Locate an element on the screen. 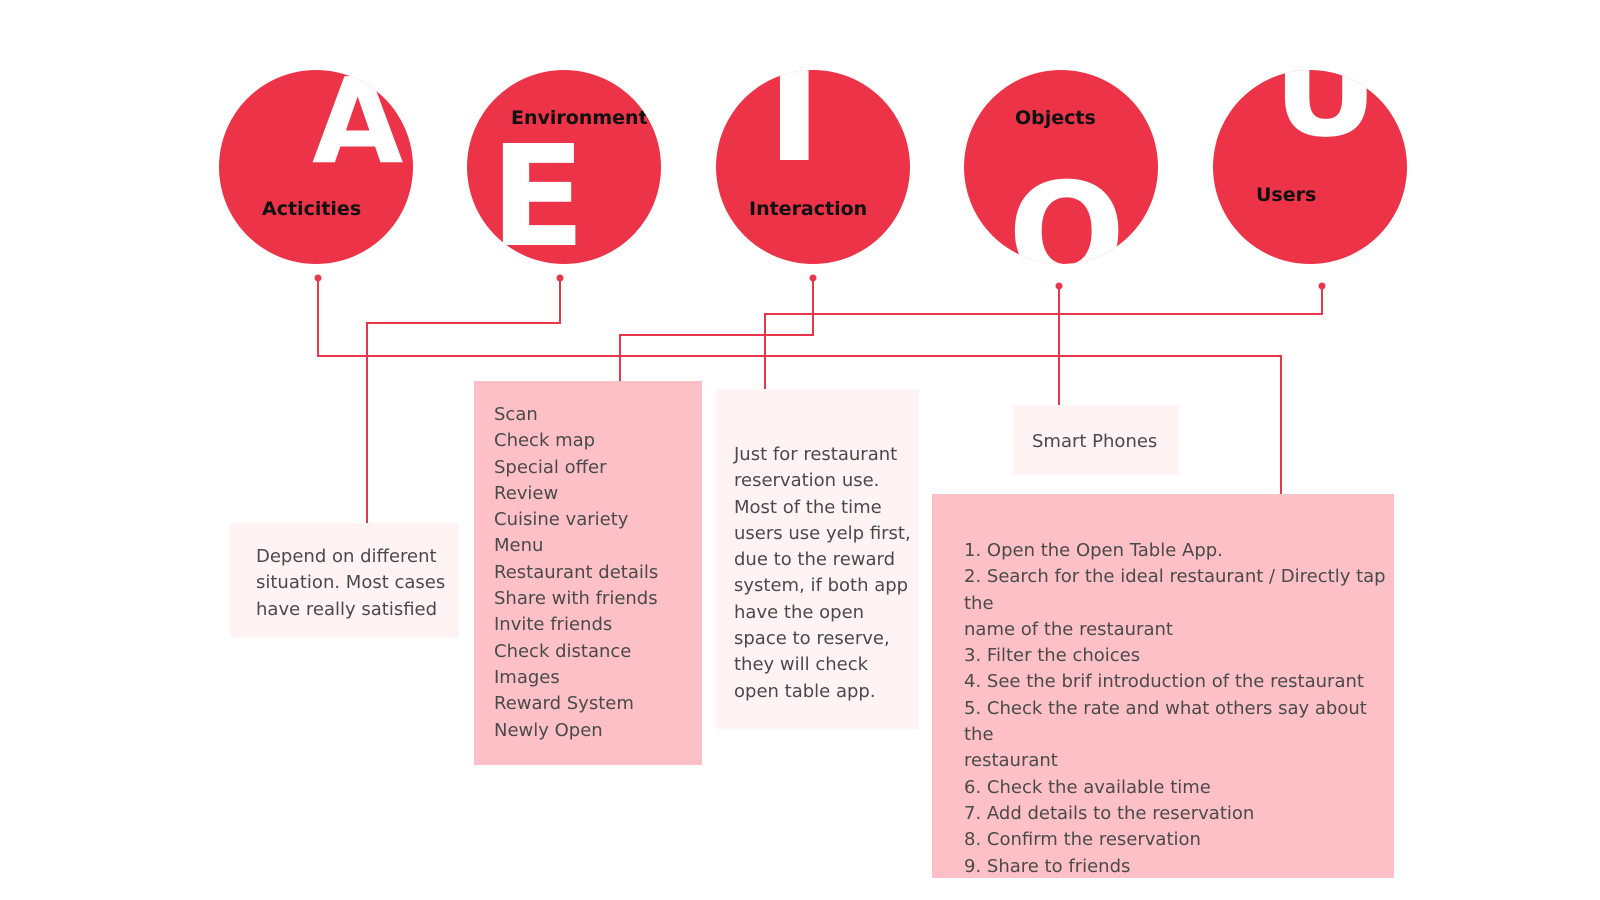 The image size is (1600, 900). interaction-line: have the open is located at coordinates (799, 612).